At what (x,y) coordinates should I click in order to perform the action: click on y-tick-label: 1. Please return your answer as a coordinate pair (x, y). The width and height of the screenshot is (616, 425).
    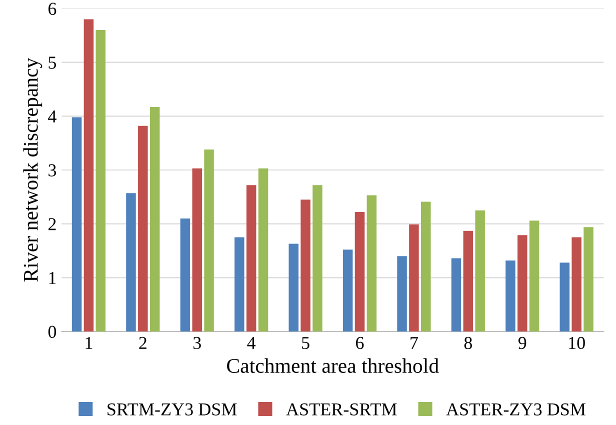
    Looking at the image, I should click on (52, 278).